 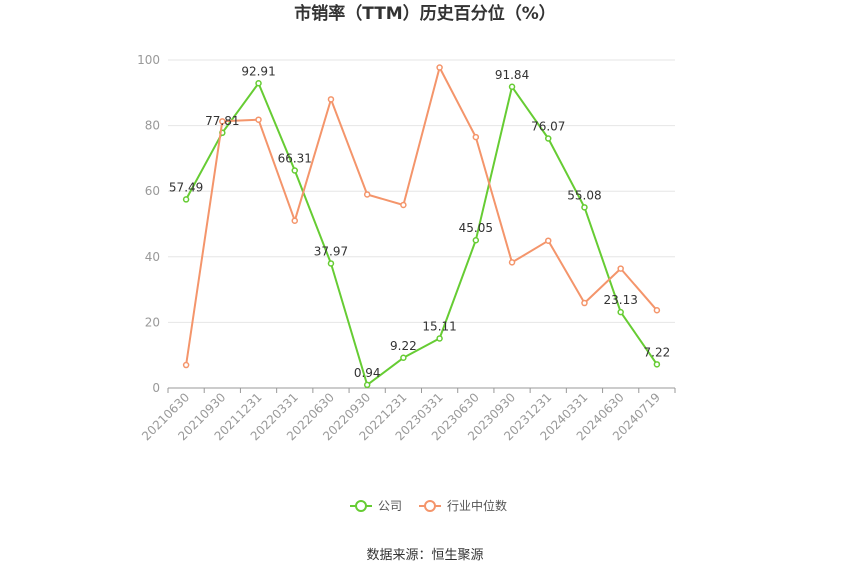 What do you see at coordinates (376, 506) in the screenshot?
I see `legend-item-0: 公司` at bounding box center [376, 506].